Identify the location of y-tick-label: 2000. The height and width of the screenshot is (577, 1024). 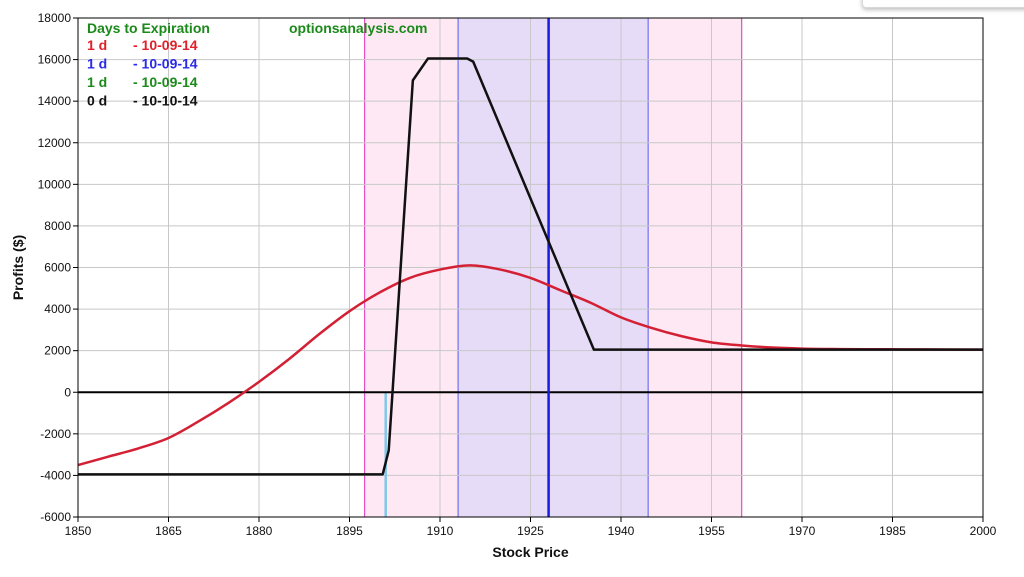
(57, 351).